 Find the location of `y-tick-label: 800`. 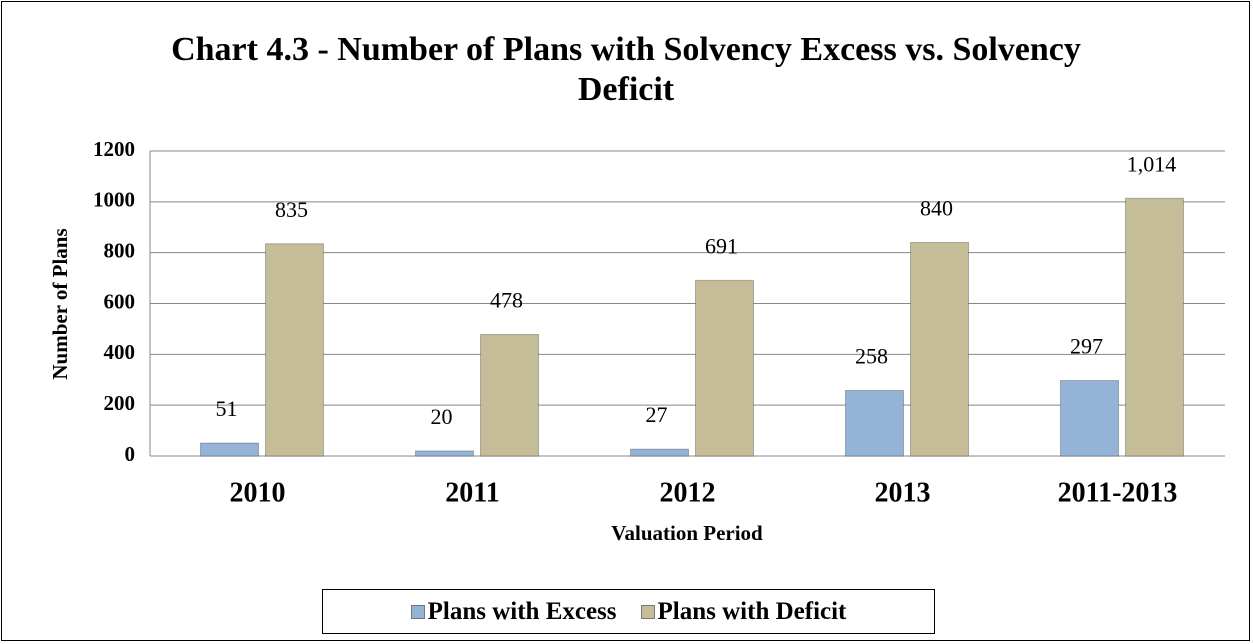

y-tick-label: 800 is located at coordinates (120, 250).